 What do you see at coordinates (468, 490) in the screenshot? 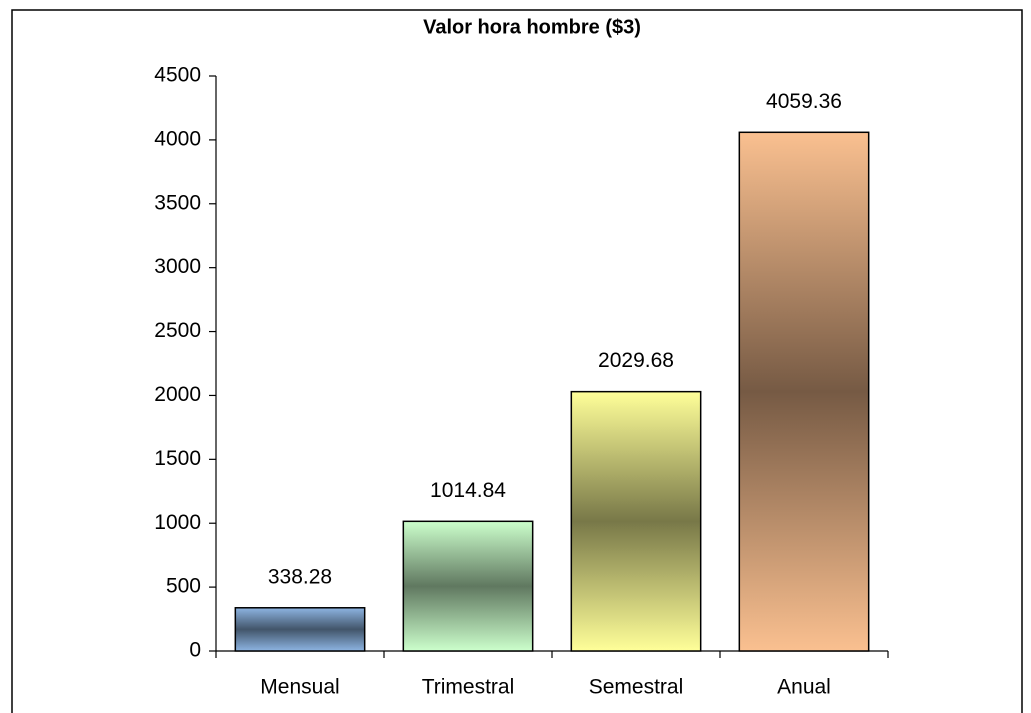
I see `value-label: 1014.84` at bounding box center [468, 490].